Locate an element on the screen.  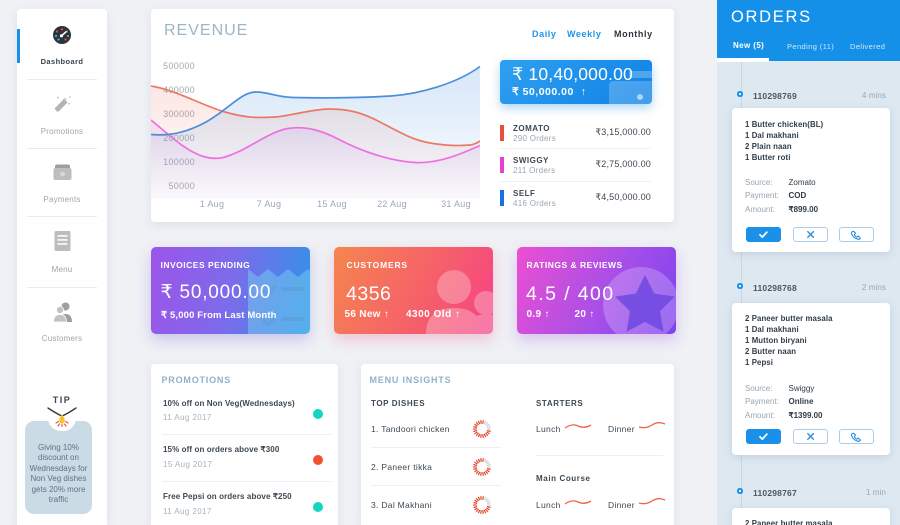
svg-text: 31 Aug is located at coordinates (456, 204).